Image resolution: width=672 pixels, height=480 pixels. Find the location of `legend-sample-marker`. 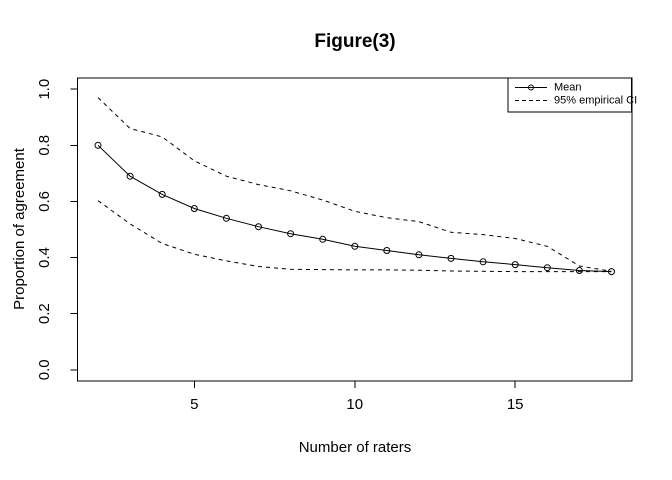

legend-sample-marker is located at coordinates (531, 87).